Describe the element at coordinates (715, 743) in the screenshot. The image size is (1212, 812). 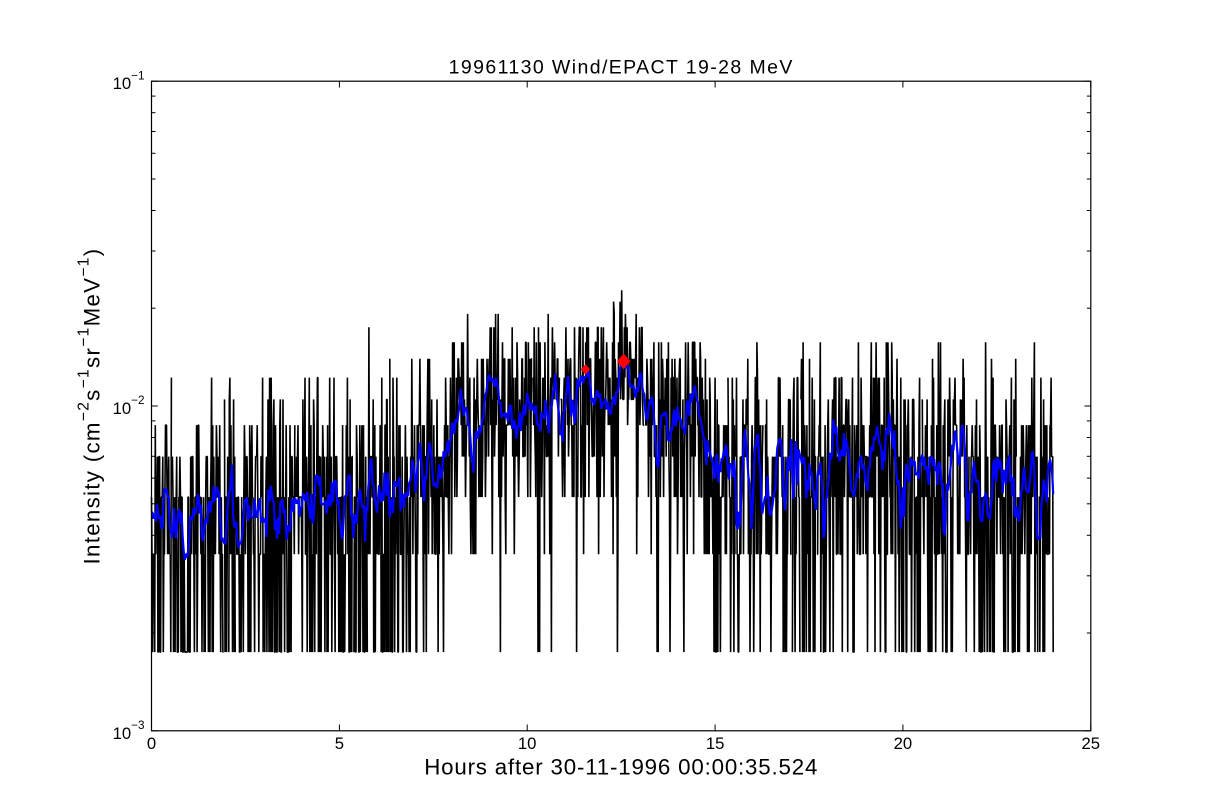
I see `svg-text: 15` at that location.